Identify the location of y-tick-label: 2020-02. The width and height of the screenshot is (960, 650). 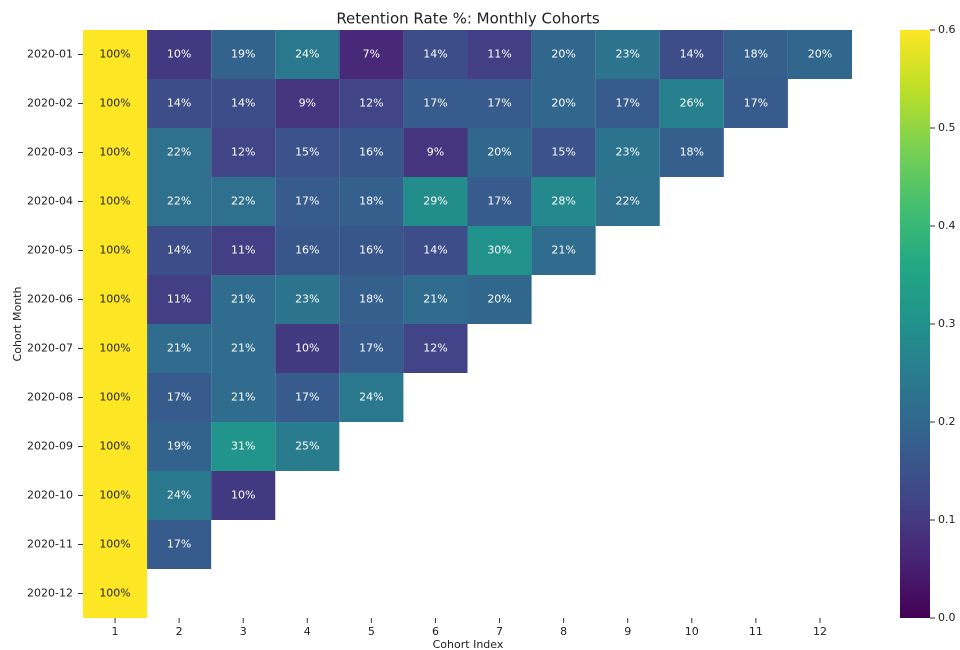
(50, 103).